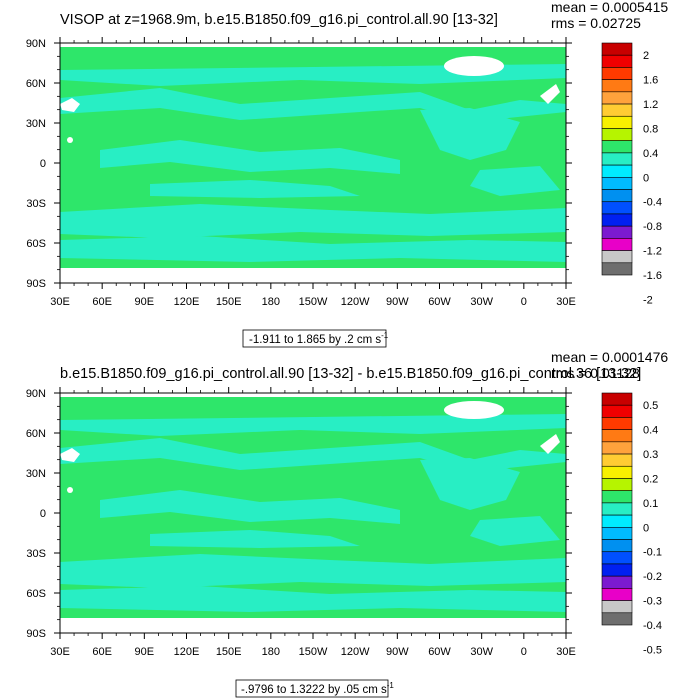 The width and height of the screenshot is (700, 700). I want to click on mean-stat: mean = 0.0005415, so click(609, 7).